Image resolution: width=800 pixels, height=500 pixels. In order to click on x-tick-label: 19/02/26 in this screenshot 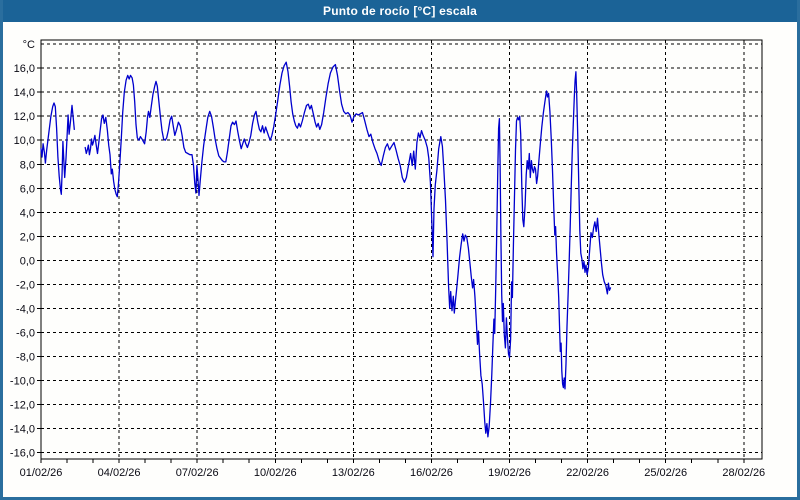, I will do `click(509, 473)`.